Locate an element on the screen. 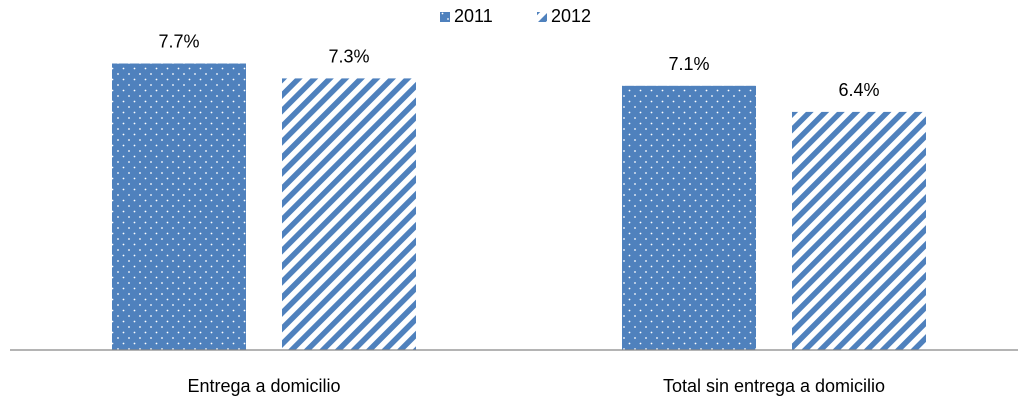 The width and height of the screenshot is (1018, 403). value-labels-group: 7.7% 7.3% 7.1% 6.4% is located at coordinates (518, 66).